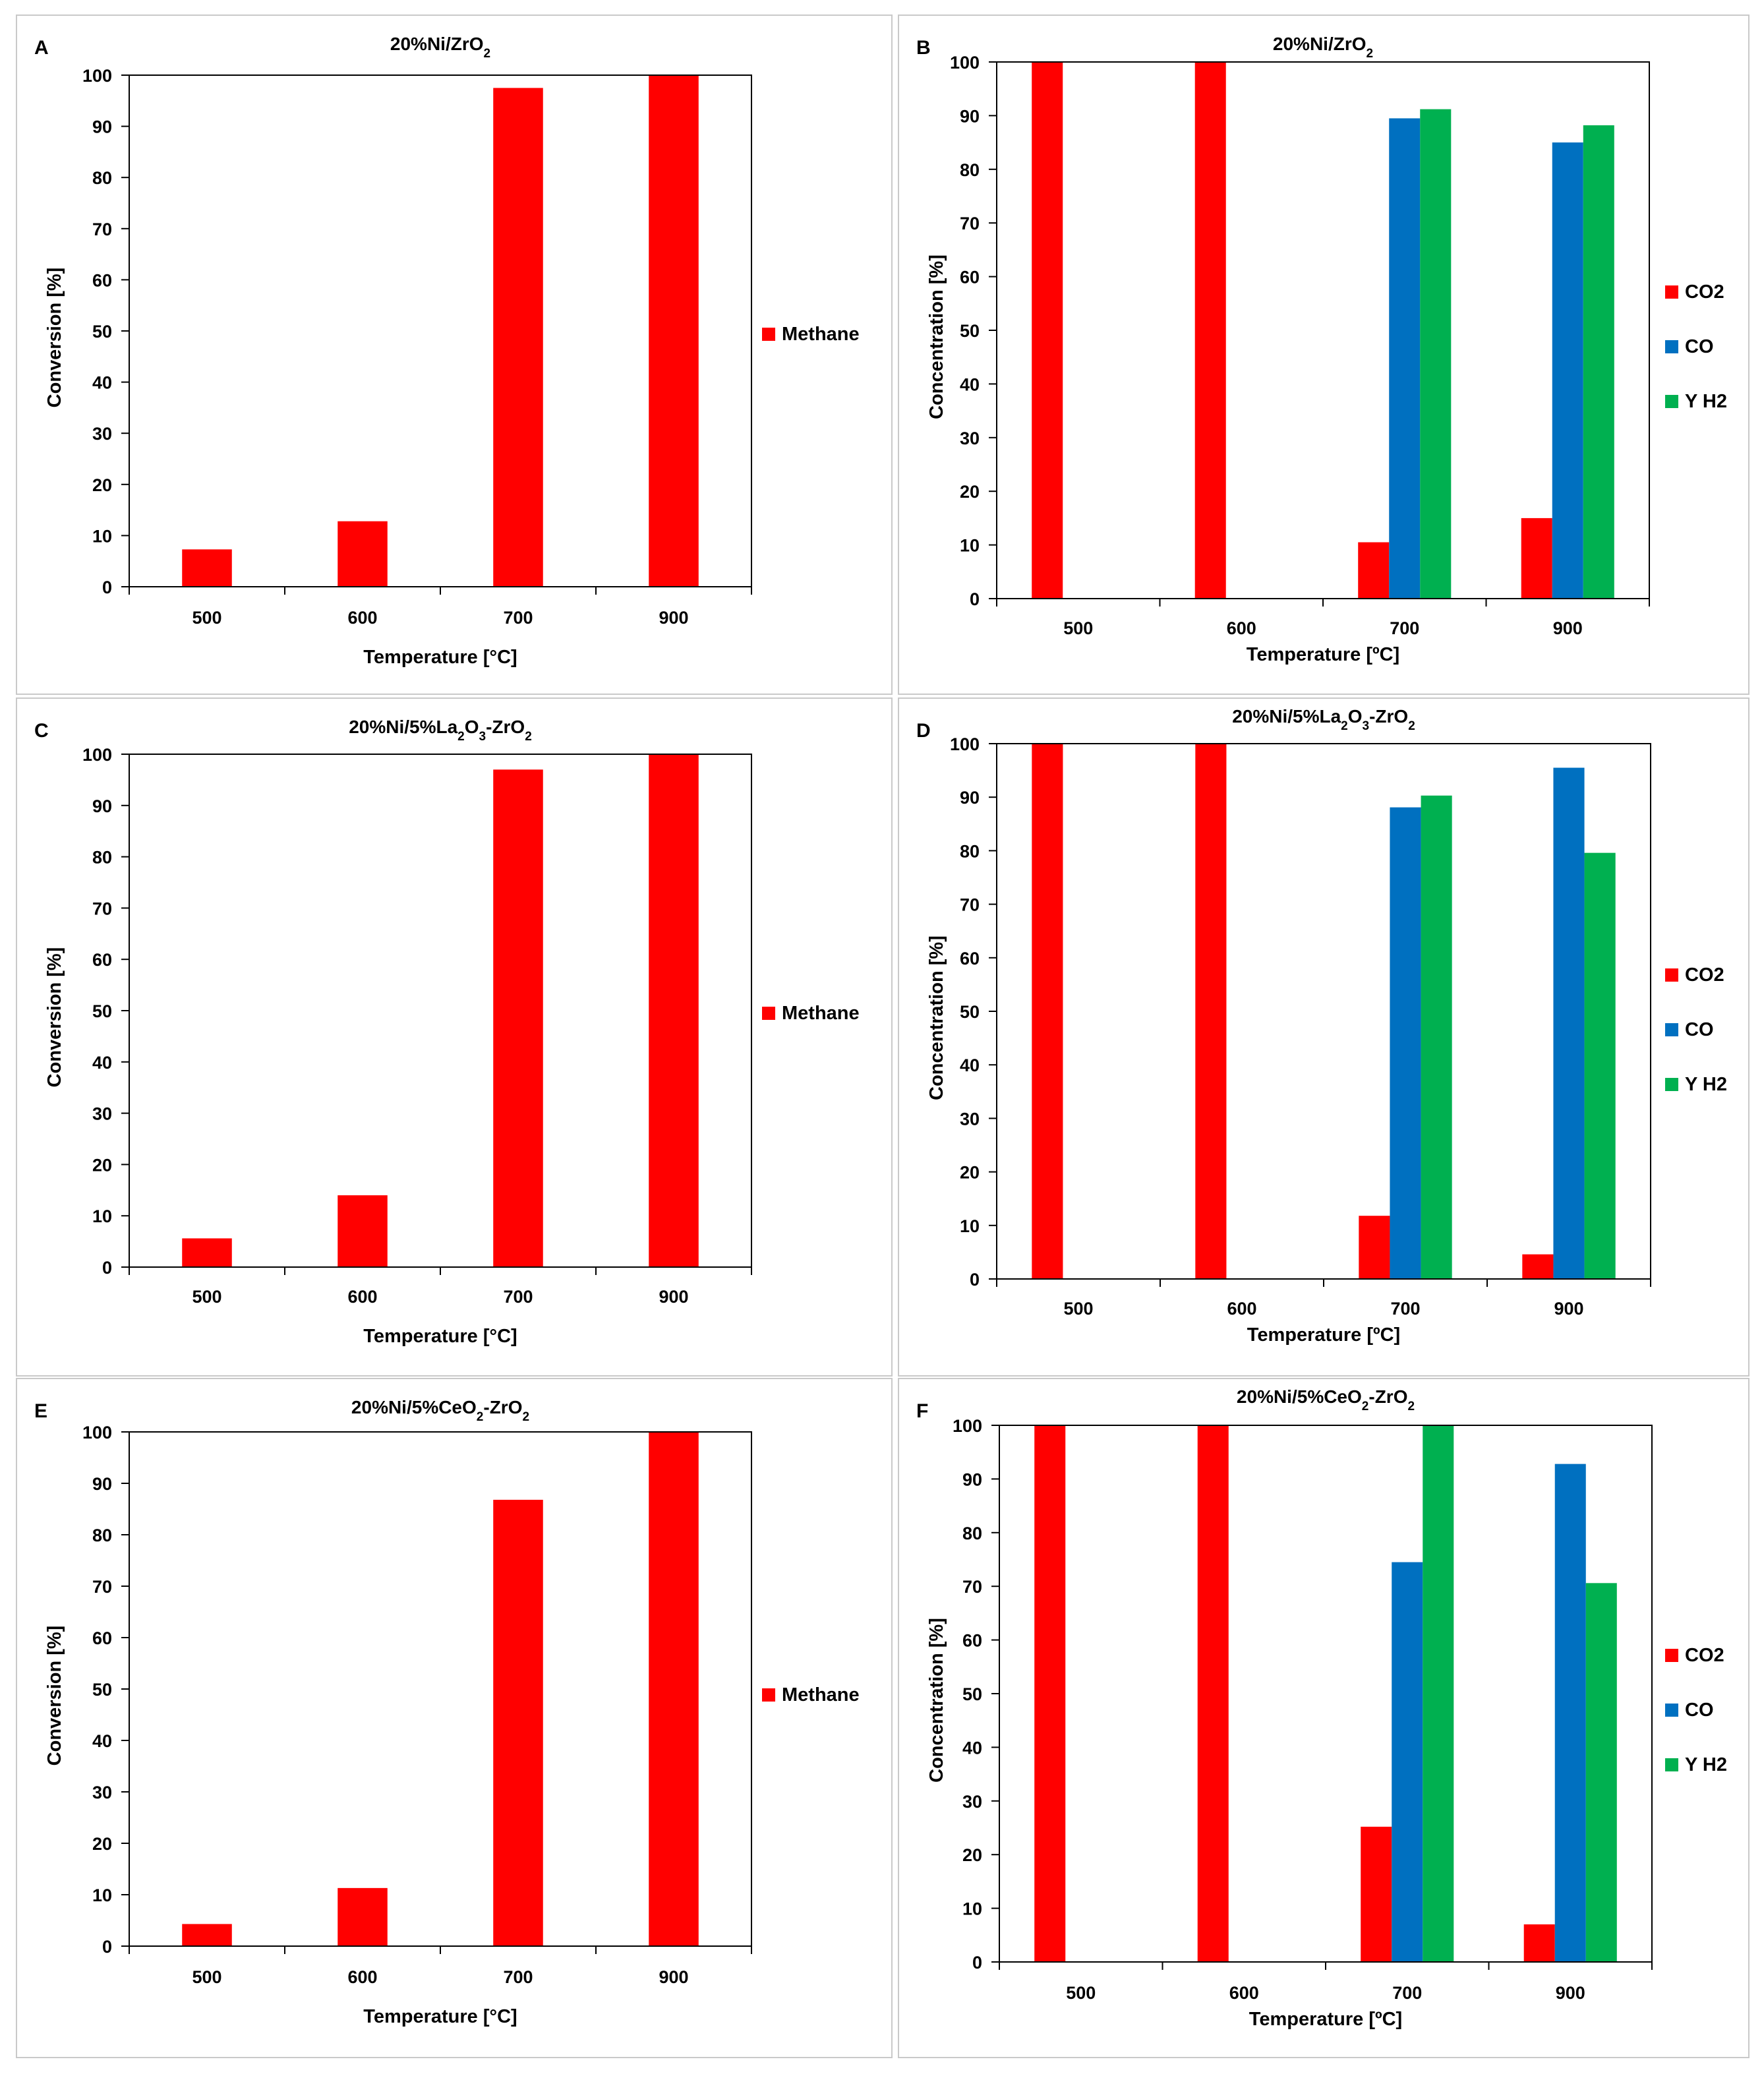 The image size is (1764, 2076). Describe the element at coordinates (40, 1411) in the screenshot. I see `panel-label: E` at that location.